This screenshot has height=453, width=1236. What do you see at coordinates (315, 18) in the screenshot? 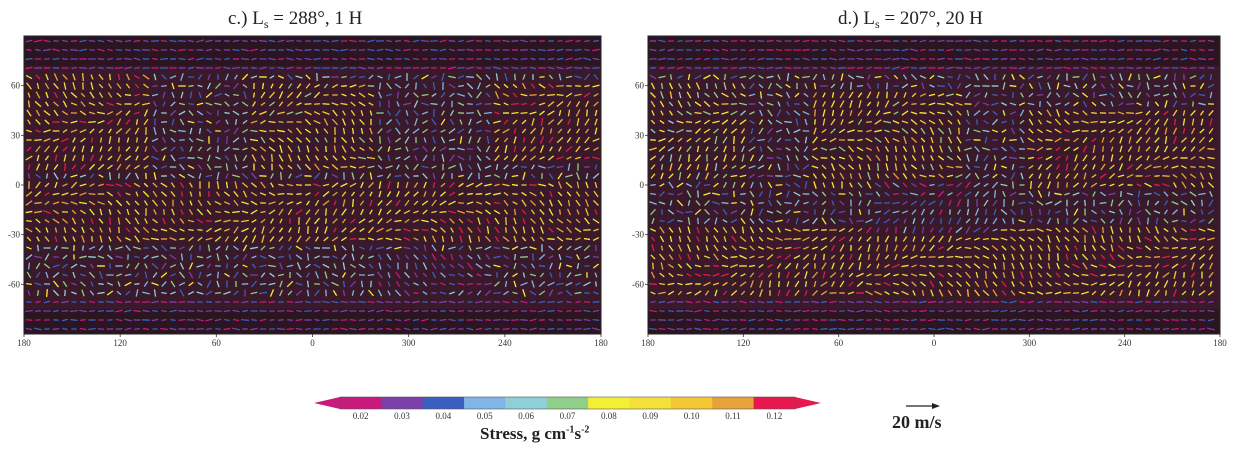
I see `panel-c-title-rest: = 288°, 1 H` at bounding box center [315, 18].